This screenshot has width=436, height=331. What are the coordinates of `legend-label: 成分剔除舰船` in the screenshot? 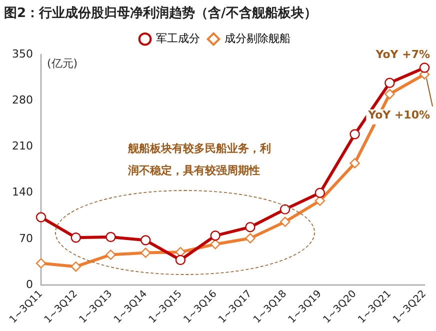 It's located at (257, 38).